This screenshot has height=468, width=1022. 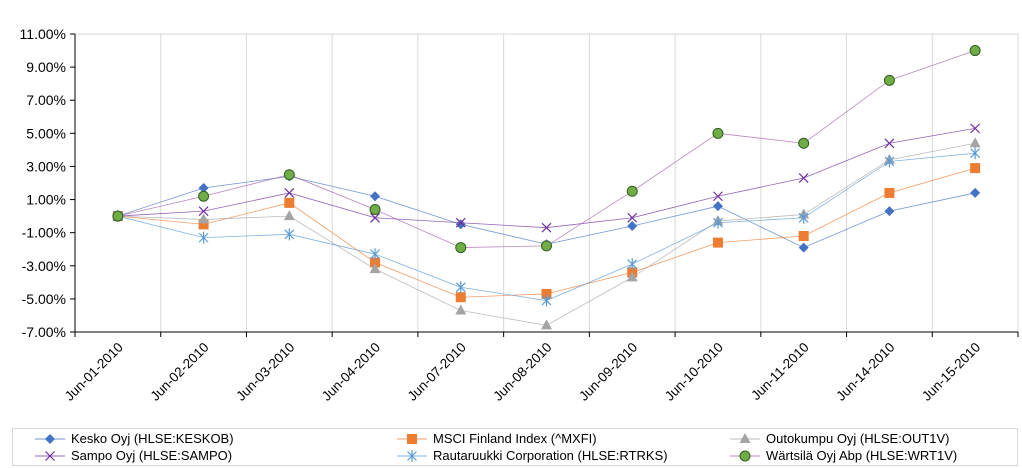 I want to click on legend-item: Rautaruukki Corporation (HLSE:RTRKS), so click(x=532, y=455).